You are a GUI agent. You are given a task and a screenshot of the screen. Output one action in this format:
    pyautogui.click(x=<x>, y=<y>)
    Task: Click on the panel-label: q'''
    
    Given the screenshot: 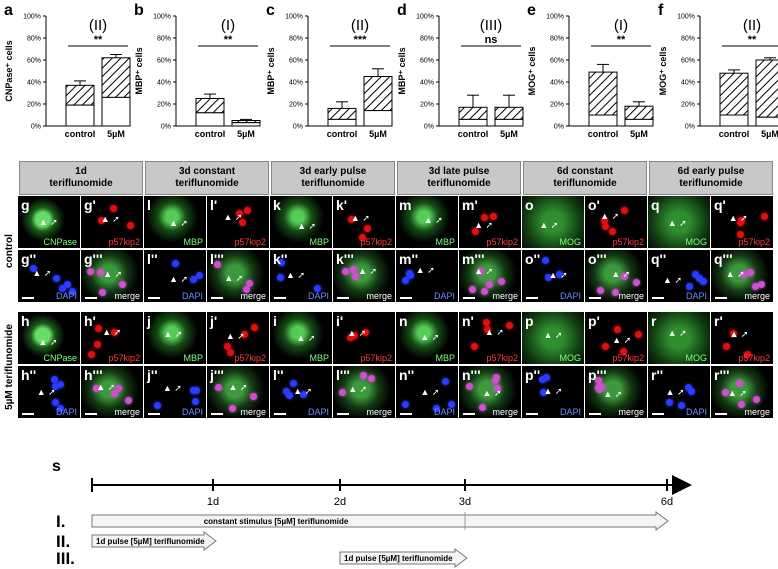 What is the action you would take?
    pyautogui.click(x=723, y=259)
    